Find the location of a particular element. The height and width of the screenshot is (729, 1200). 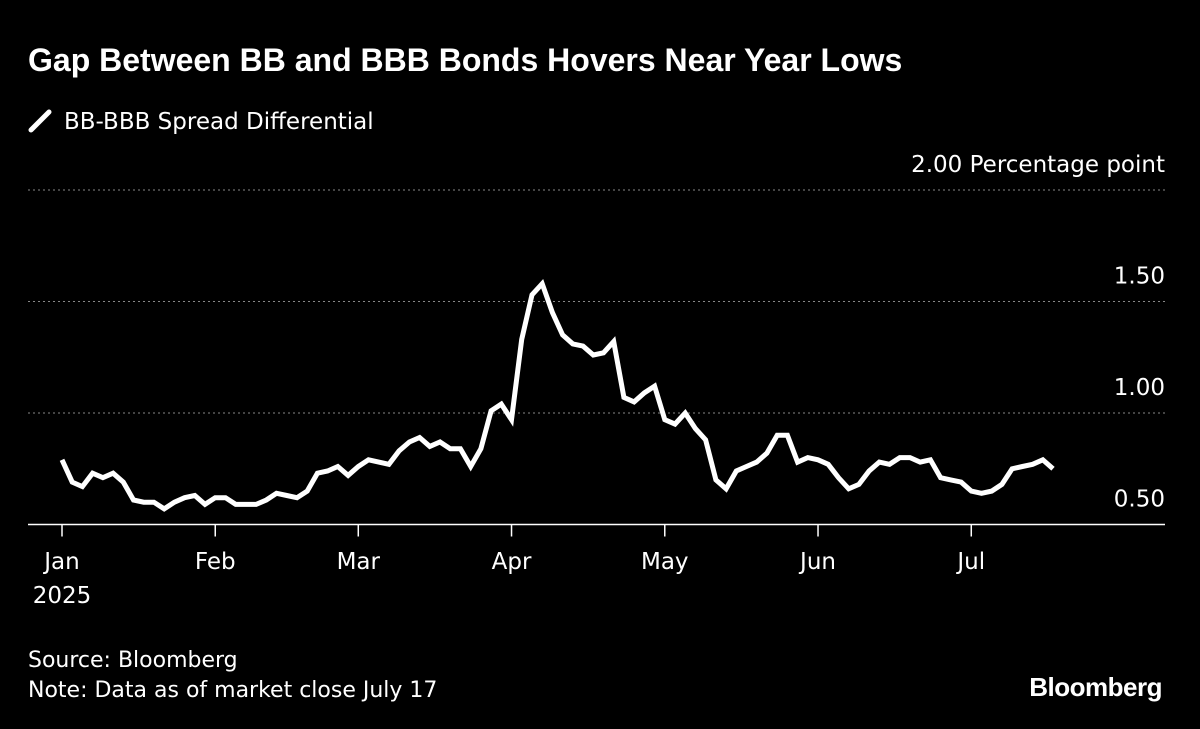

note: Note: Data as of market close July 17 is located at coordinates (233, 690).